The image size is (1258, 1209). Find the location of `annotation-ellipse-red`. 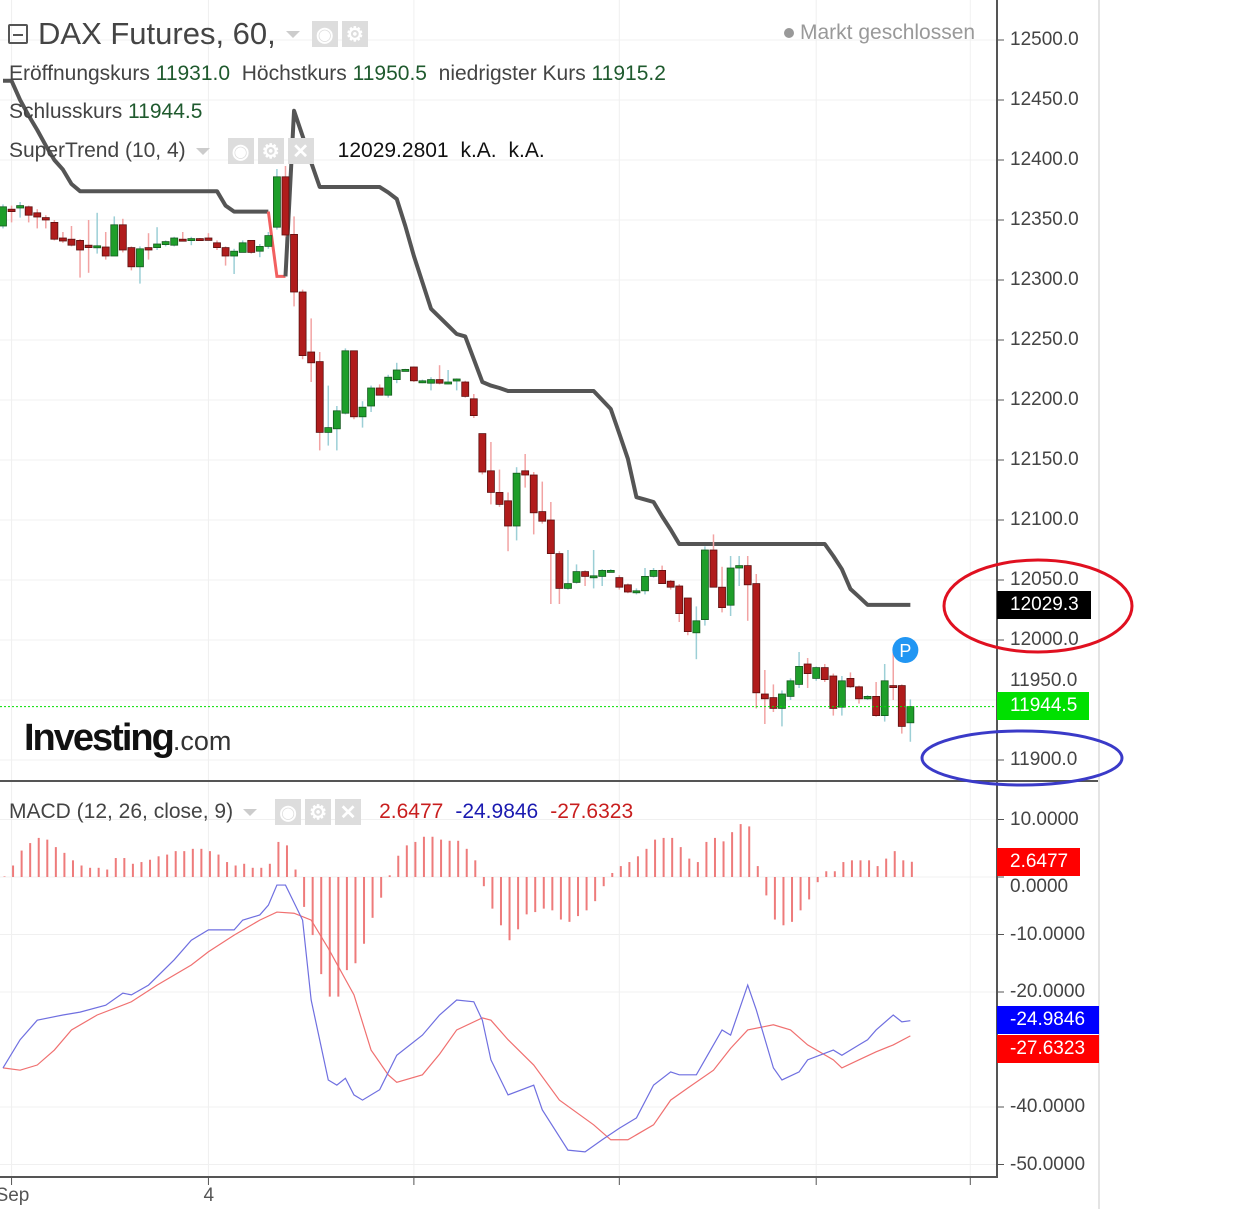

annotation-ellipse-red is located at coordinates (1038, 606).